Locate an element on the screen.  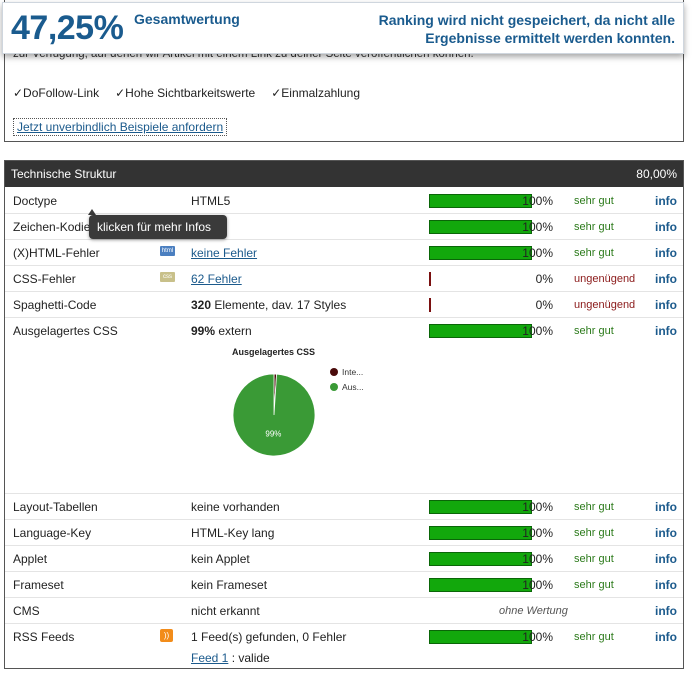
check-value: HTML-Key lang is located at coordinates (233, 533).